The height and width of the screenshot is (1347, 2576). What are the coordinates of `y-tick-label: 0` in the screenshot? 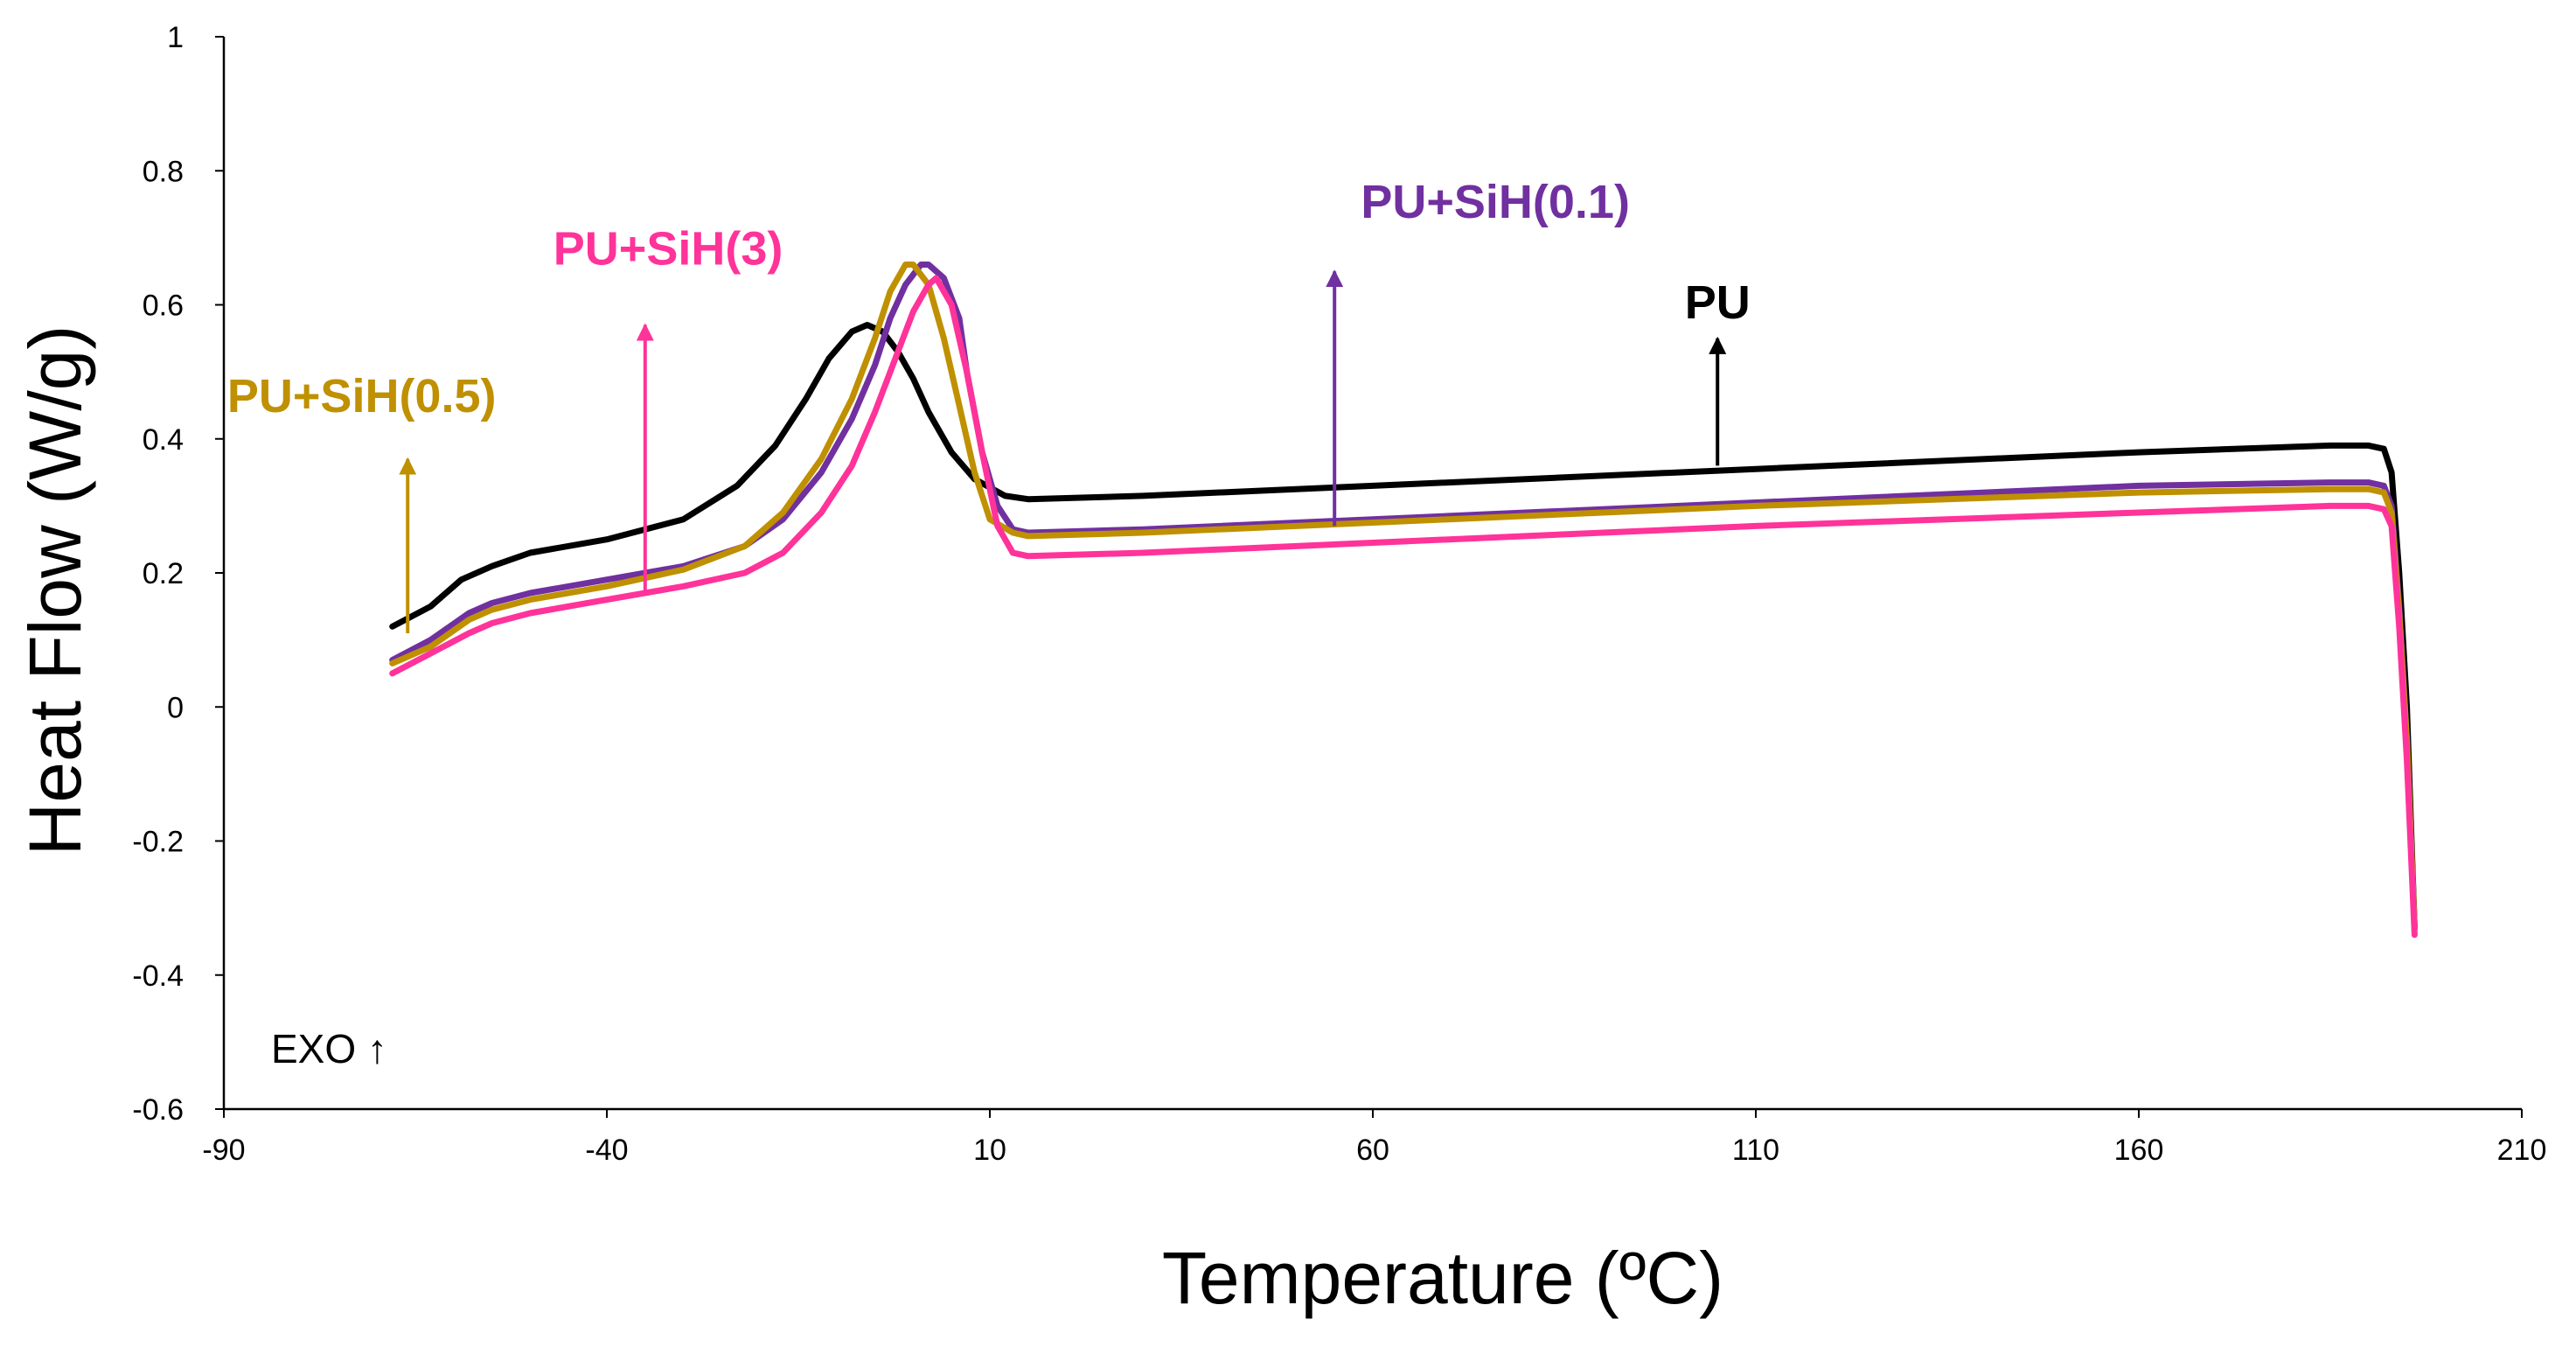 It's located at (175, 707).